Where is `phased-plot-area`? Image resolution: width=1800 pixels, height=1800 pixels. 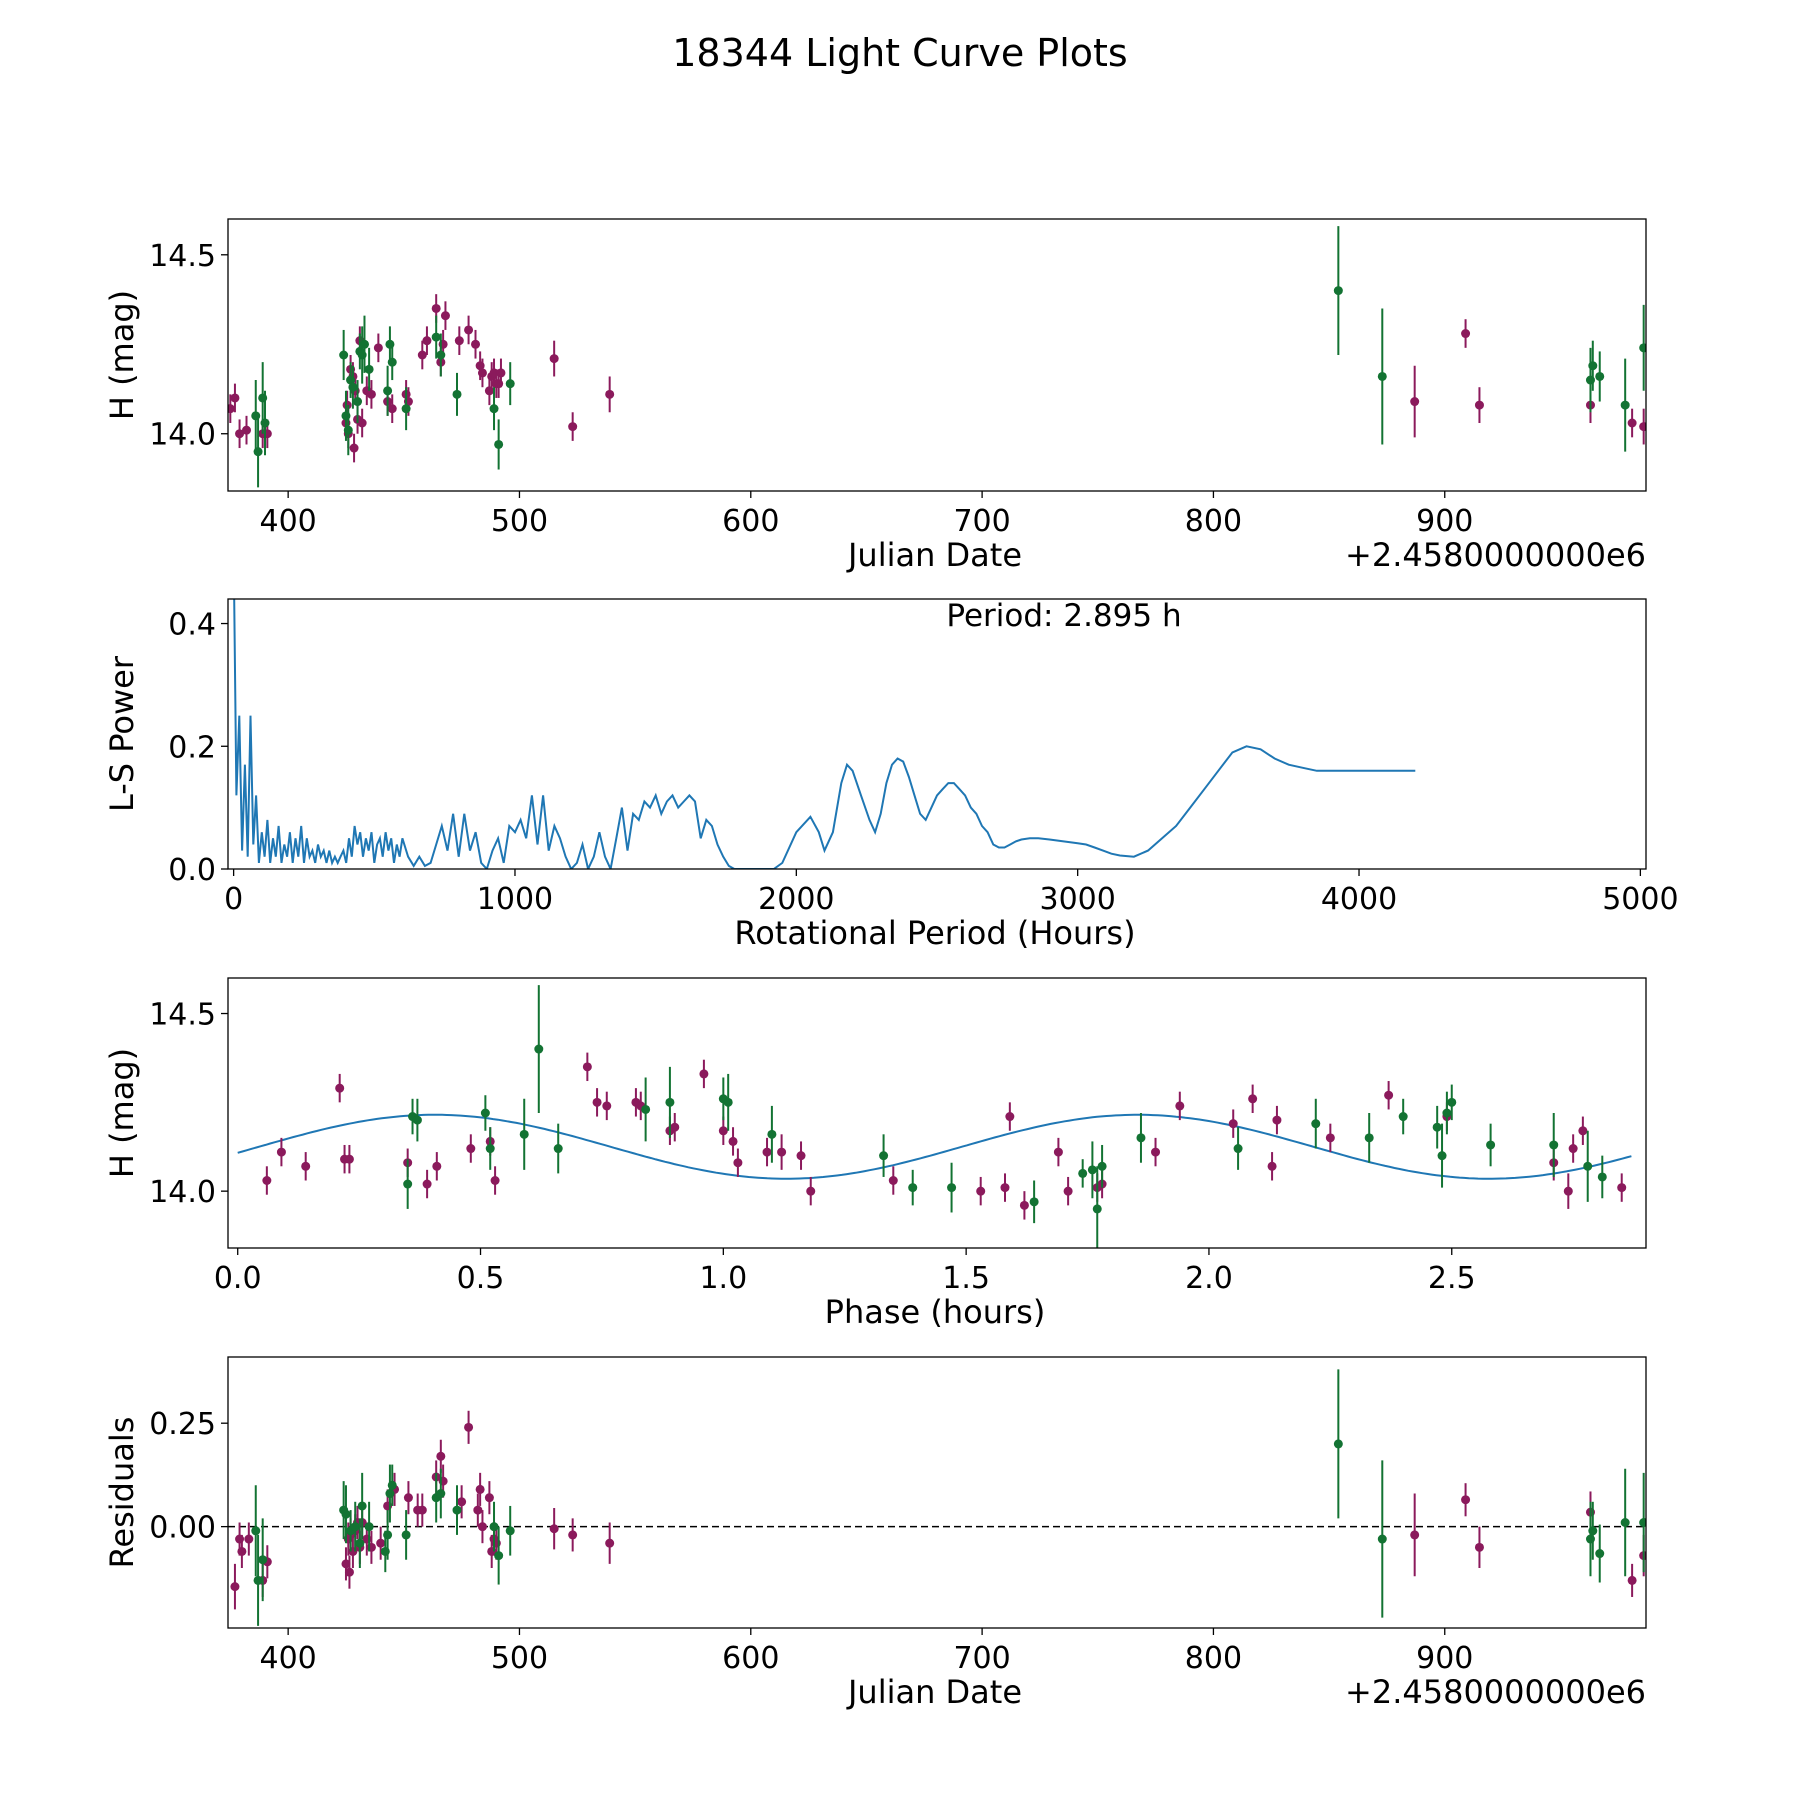 phased-plot-area is located at coordinates (934, 1116).